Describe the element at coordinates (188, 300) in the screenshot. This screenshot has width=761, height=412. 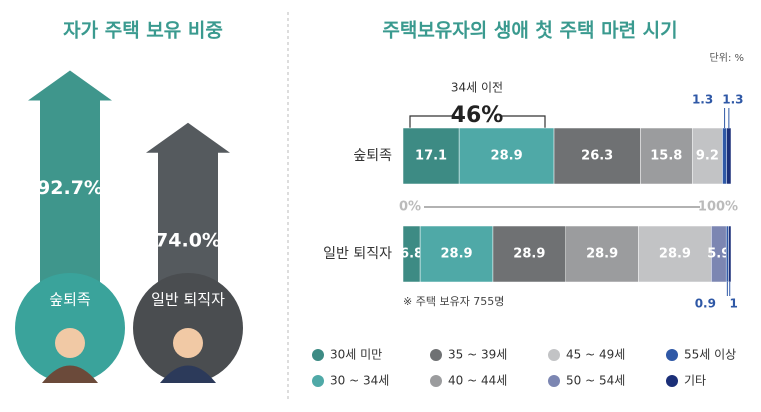
I see `category-label: 일반 퇴직자` at that location.